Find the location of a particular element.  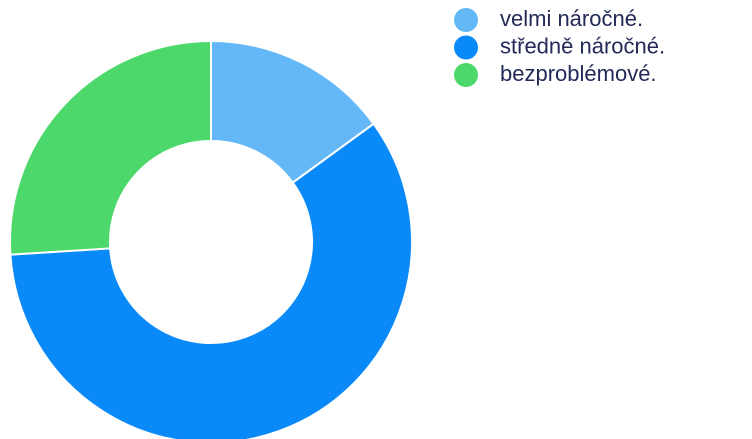

legend-label: středně náročné. is located at coordinates (582, 45).